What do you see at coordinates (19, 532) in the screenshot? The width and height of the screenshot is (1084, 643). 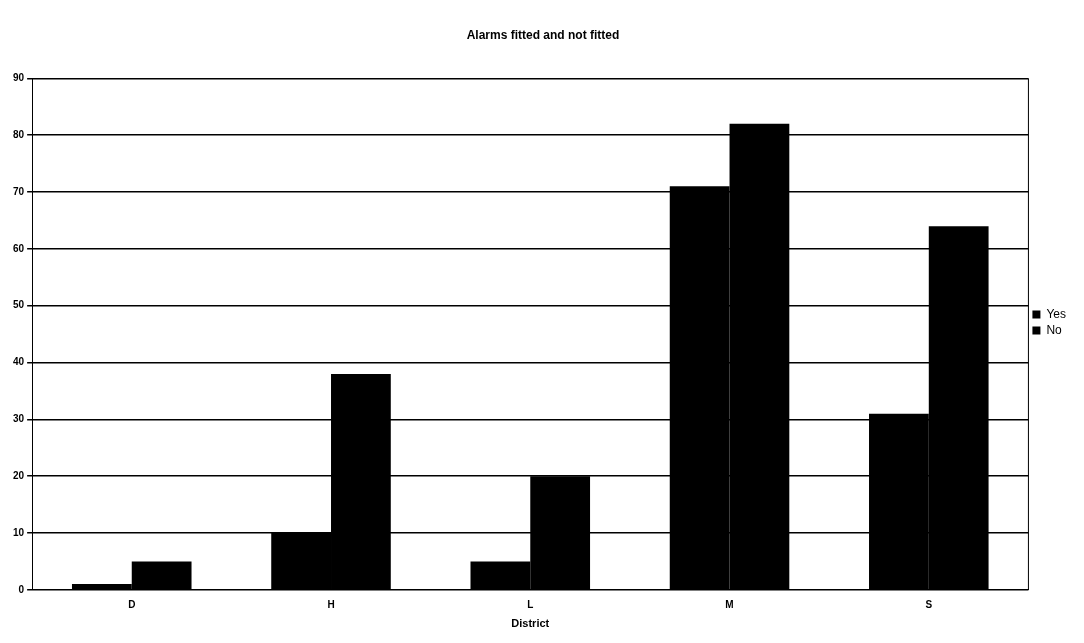 I see `y-tick-label: 10` at bounding box center [19, 532].